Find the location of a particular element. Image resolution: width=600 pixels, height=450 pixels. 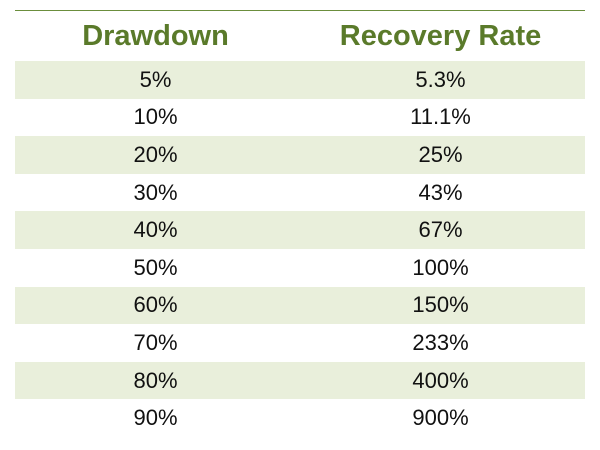

cell-drawdown: 30% is located at coordinates (155, 192).